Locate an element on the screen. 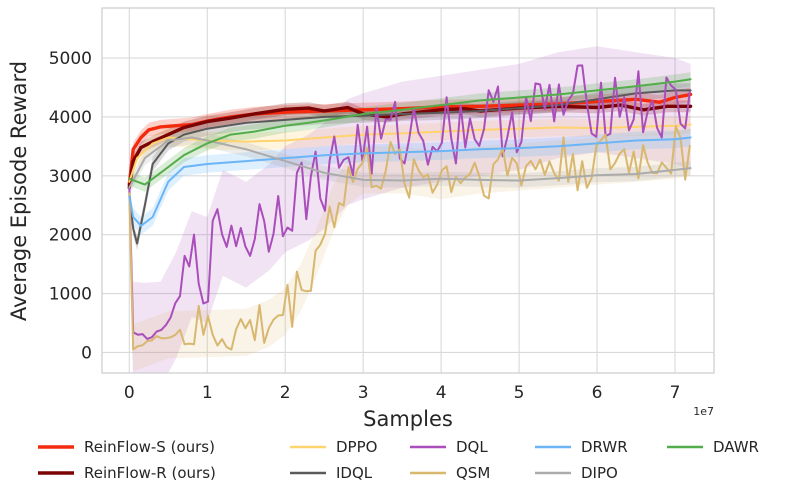  x-tick-label: 0 is located at coordinates (129, 393).